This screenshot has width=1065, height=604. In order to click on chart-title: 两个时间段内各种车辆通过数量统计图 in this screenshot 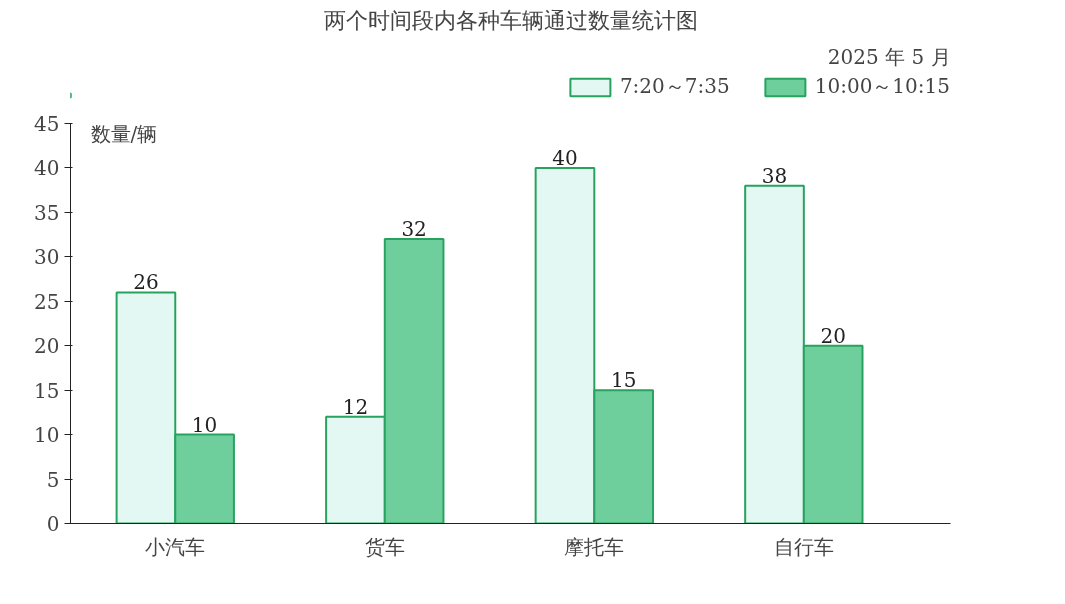, I will do `click(510, 20)`.